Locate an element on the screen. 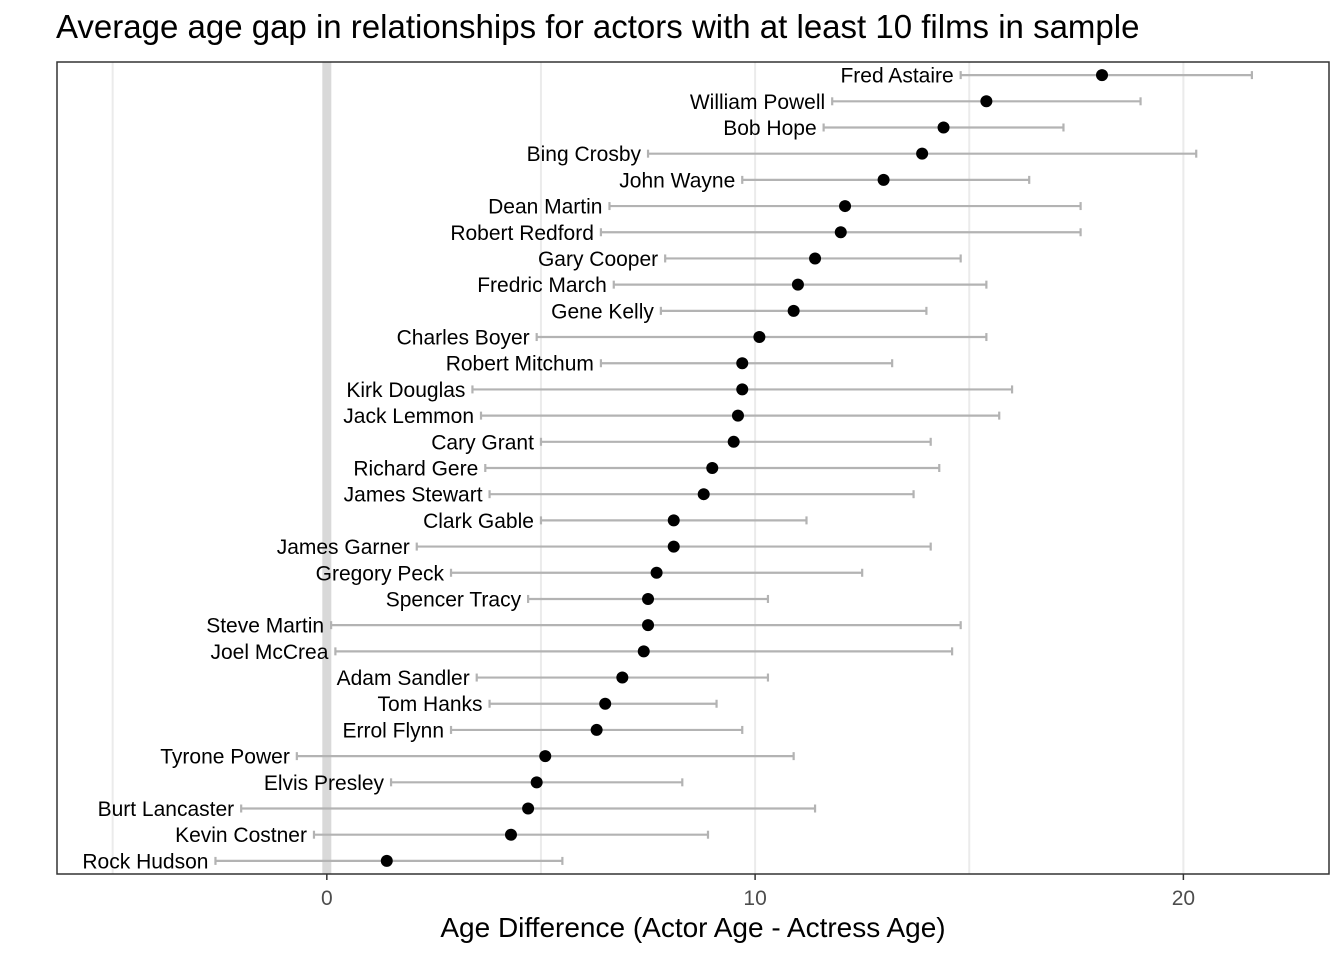  actor-label: Robert Mitchum is located at coordinates (520, 364).